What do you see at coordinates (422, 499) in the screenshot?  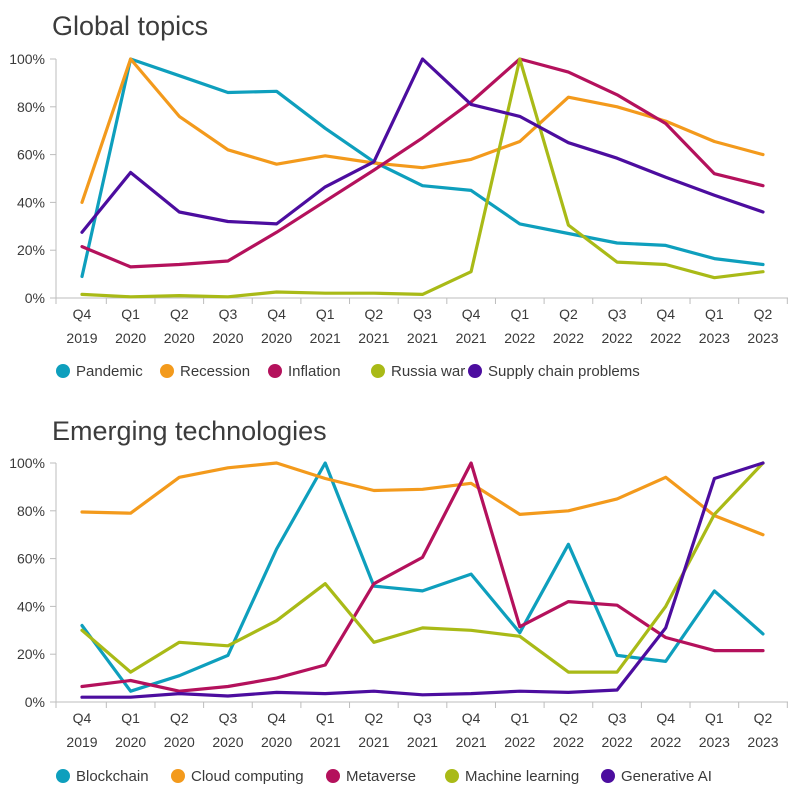 I see `series-line-cloud-computing` at bounding box center [422, 499].